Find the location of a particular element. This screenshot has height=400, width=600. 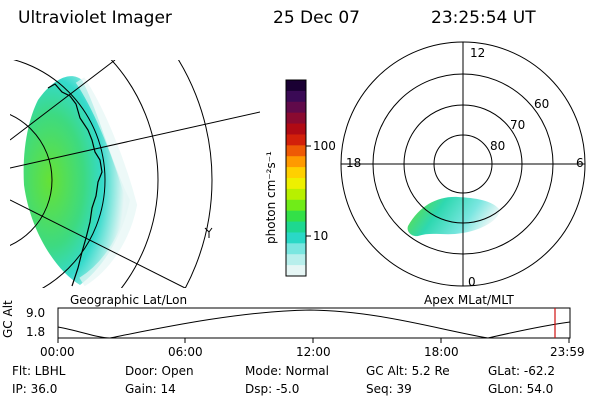

altitude-timeline is located at coordinates (314, 325).